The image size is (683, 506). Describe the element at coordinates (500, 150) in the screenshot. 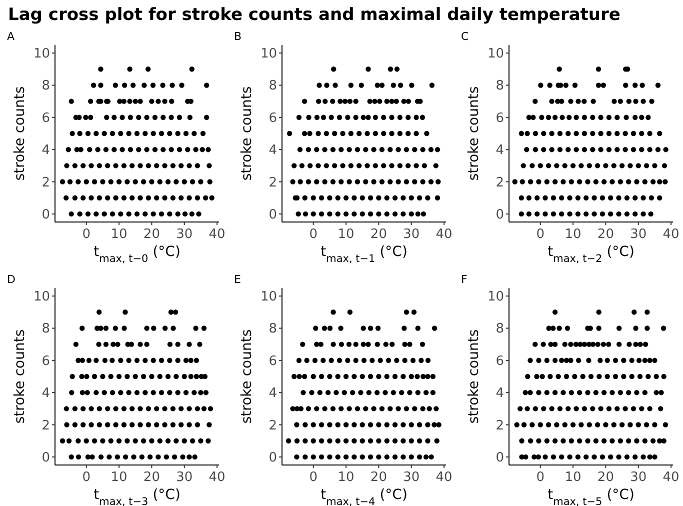

I see `y-tick-label: 4` at that location.